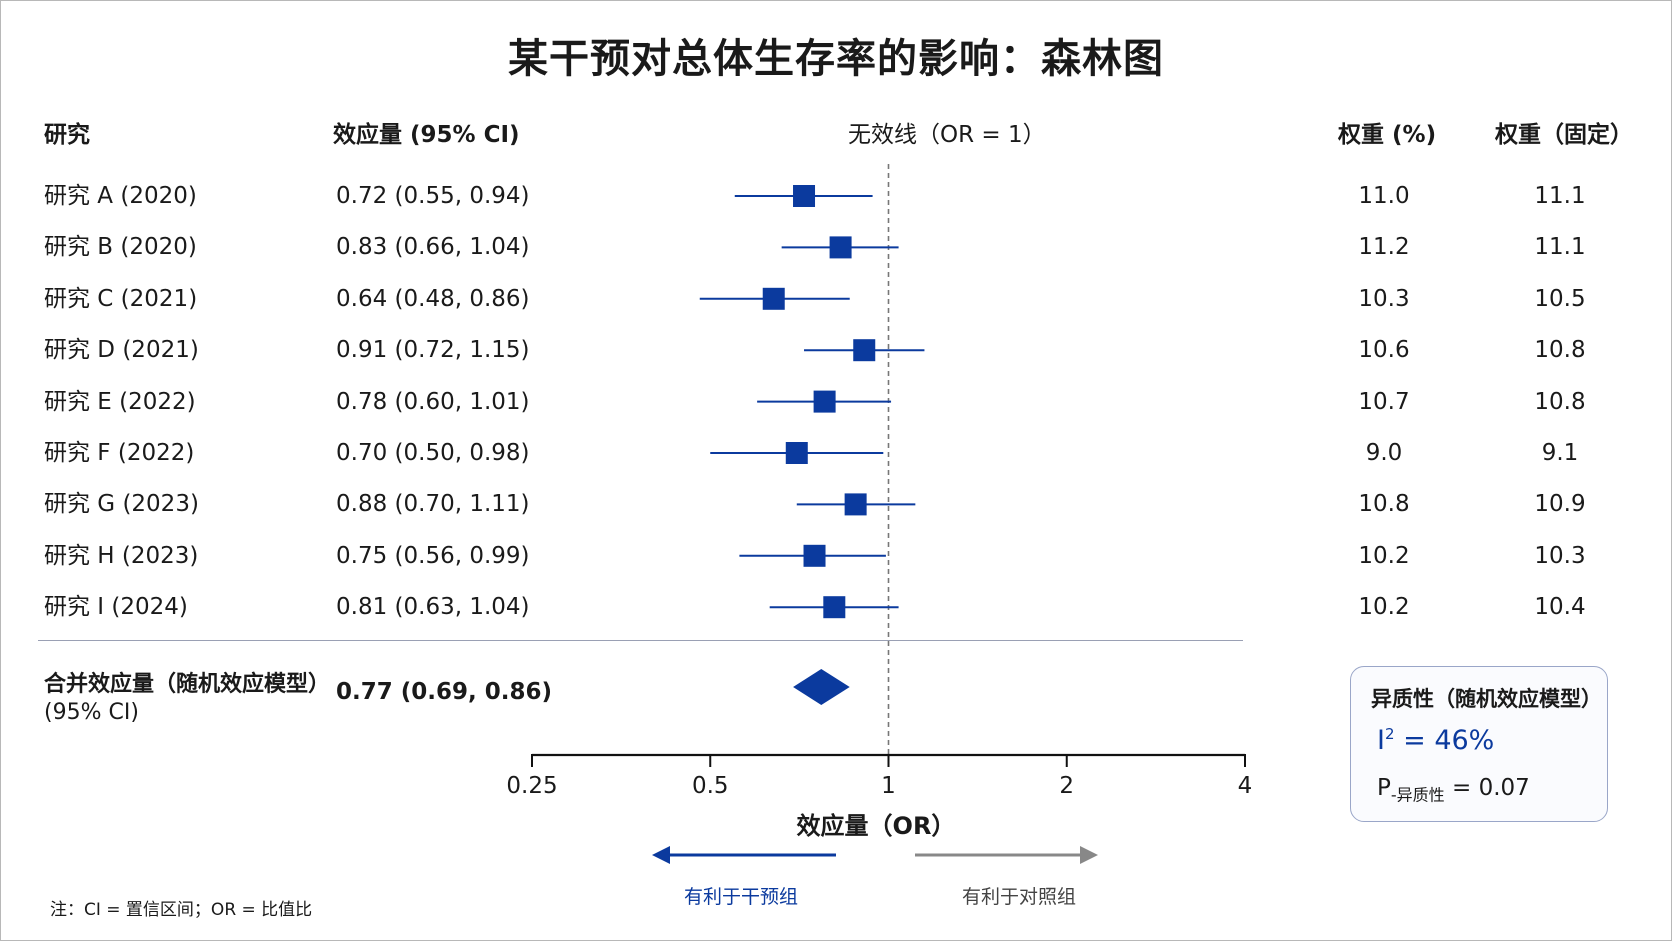 The height and width of the screenshot is (941, 1672). What do you see at coordinates (1389, 734) in the screenshot?
I see `i2-sup: 2` at bounding box center [1389, 734].